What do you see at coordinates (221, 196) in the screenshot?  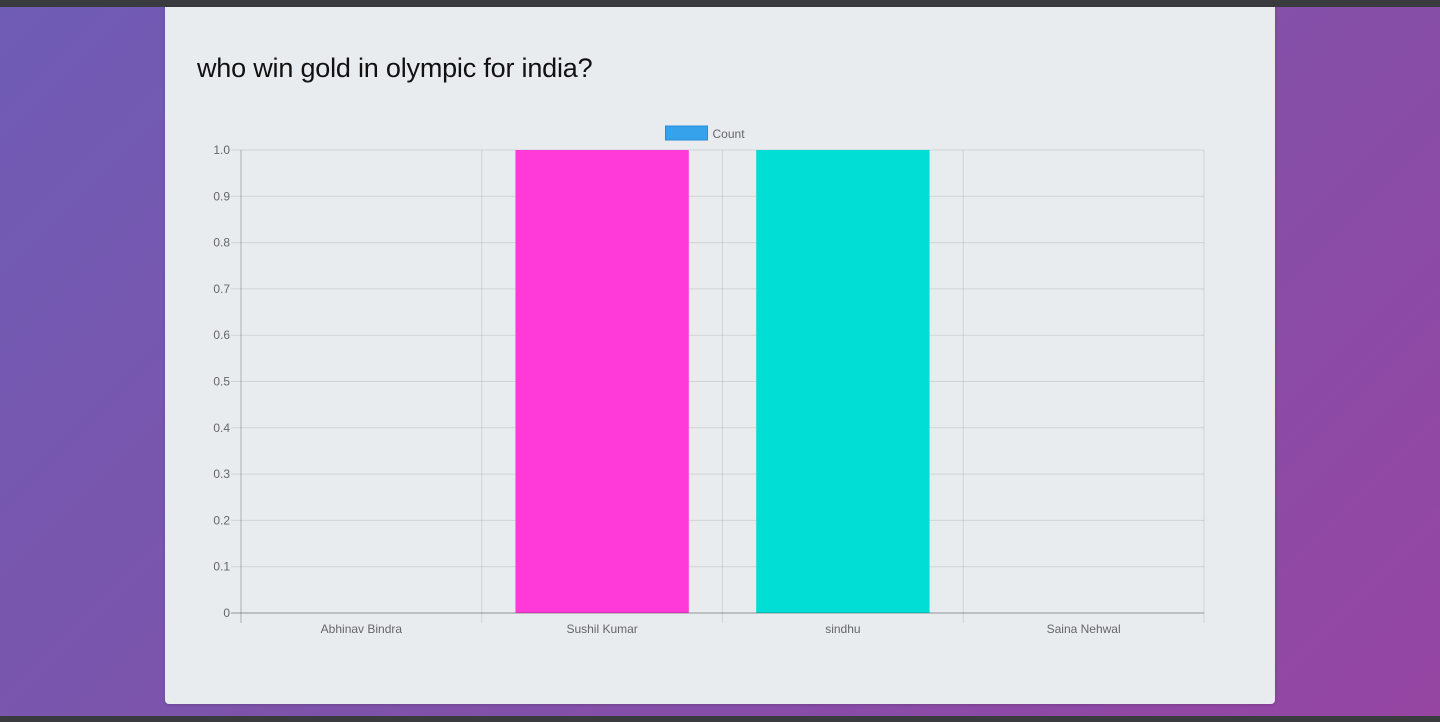 I see `y-tick-label: 0.9` at bounding box center [221, 196].